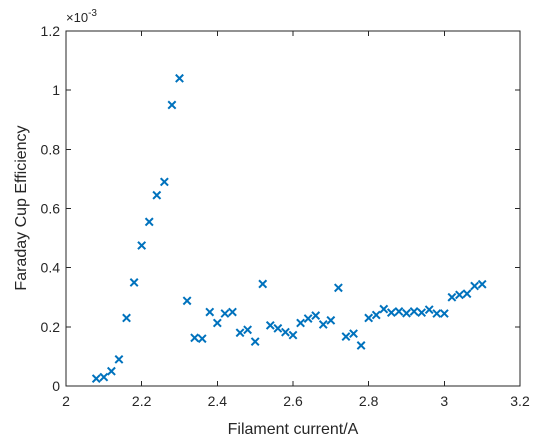 The width and height of the screenshot is (543, 439). I want to click on y-tick-label: 0.6, so click(51, 209).